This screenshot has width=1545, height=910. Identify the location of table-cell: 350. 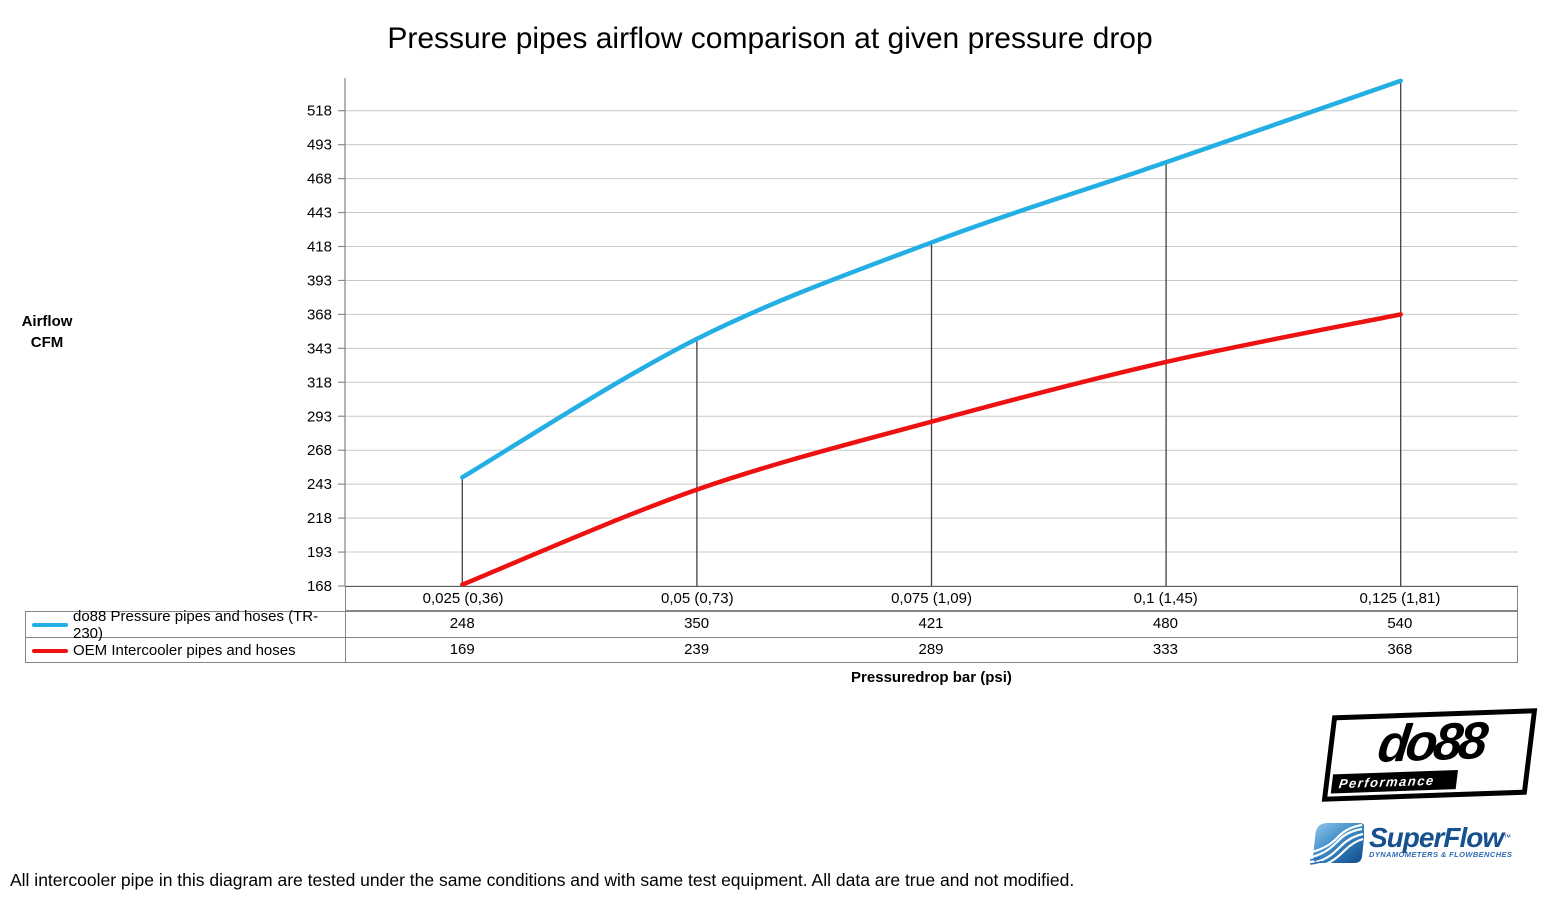
(697, 623).